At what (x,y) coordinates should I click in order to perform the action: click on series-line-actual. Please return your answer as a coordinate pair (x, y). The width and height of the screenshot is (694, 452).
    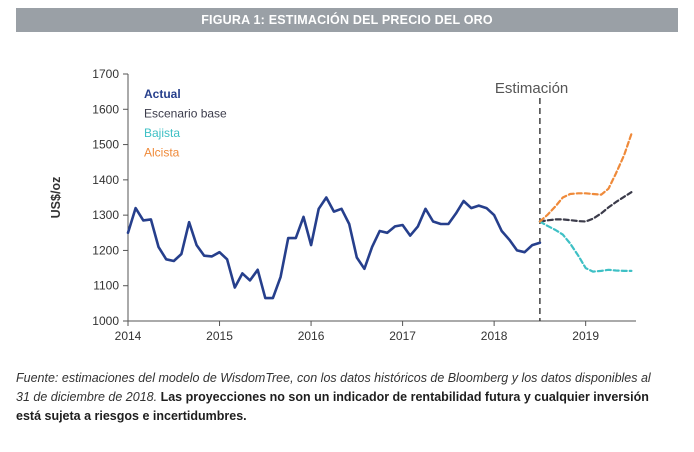
    Looking at the image, I should click on (334, 248).